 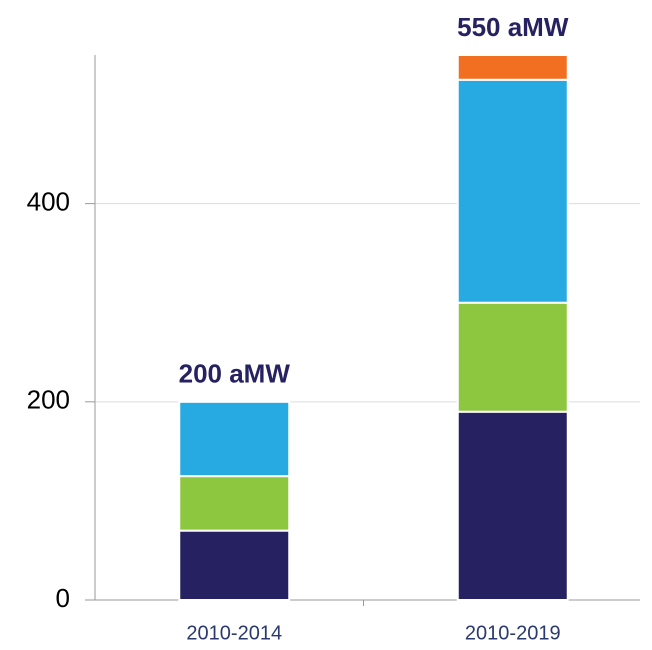 What do you see at coordinates (63, 598) in the screenshot?
I see `y-tick-label: 0` at bounding box center [63, 598].